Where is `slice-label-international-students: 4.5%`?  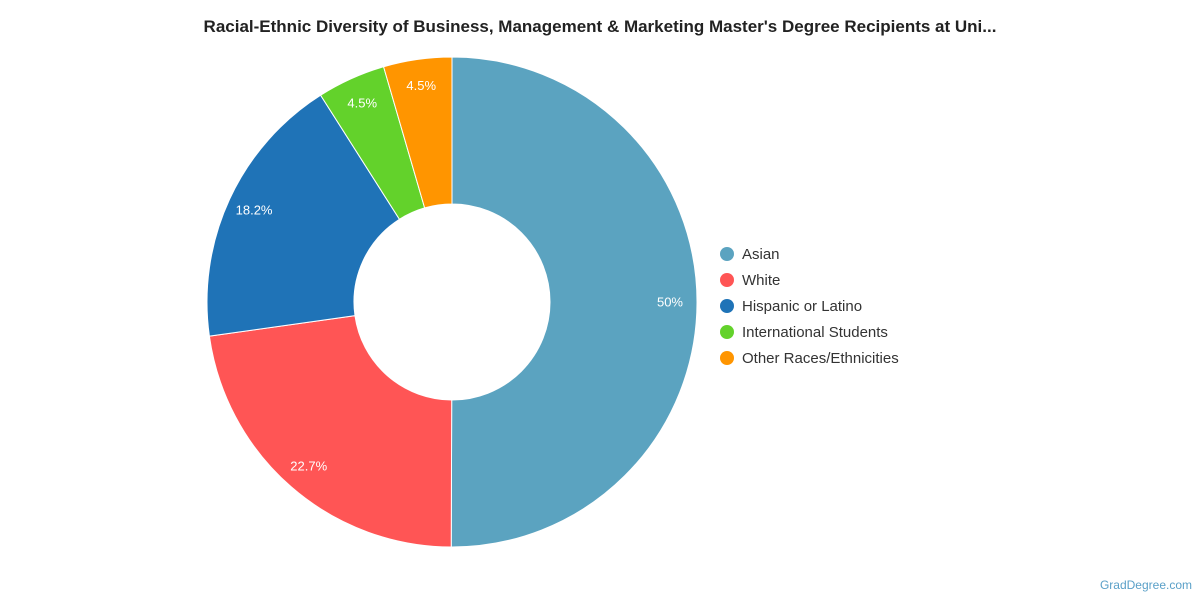 slice-label-international-students: 4.5% is located at coordinates (362, 102).